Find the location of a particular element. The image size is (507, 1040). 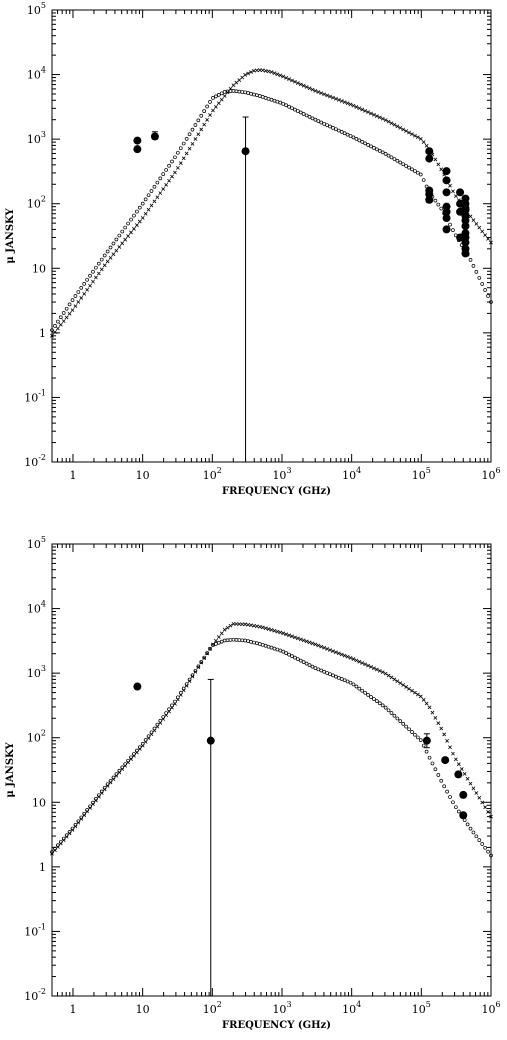

x-tick-label: 102 is located at coordinates (212, 1008).